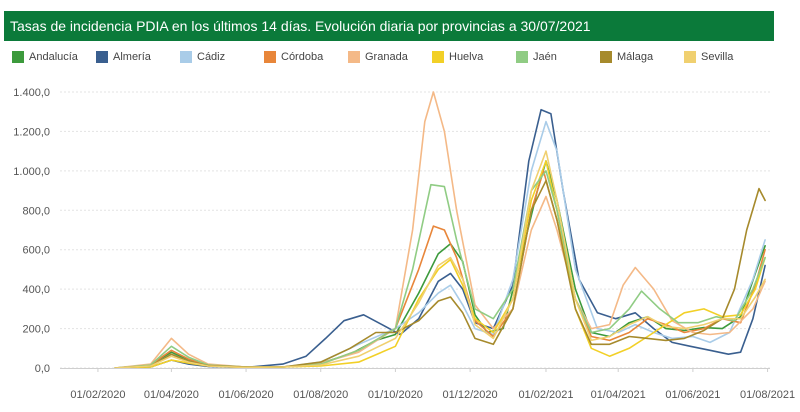  I want to click on legend-label-8: Sevilla, so click(717, 57).